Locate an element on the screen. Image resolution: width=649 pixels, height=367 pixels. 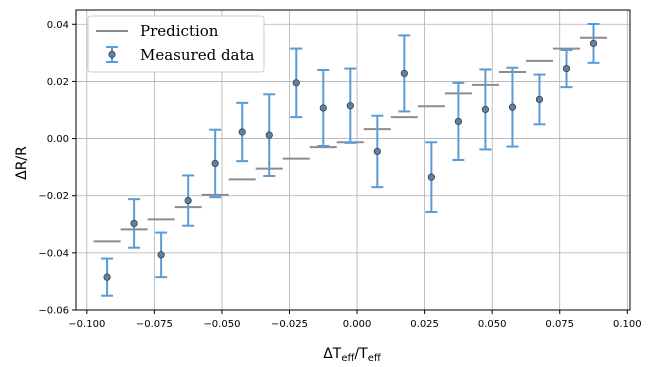
y-tick-label: 0.00 is located at coordinates (58, 139).